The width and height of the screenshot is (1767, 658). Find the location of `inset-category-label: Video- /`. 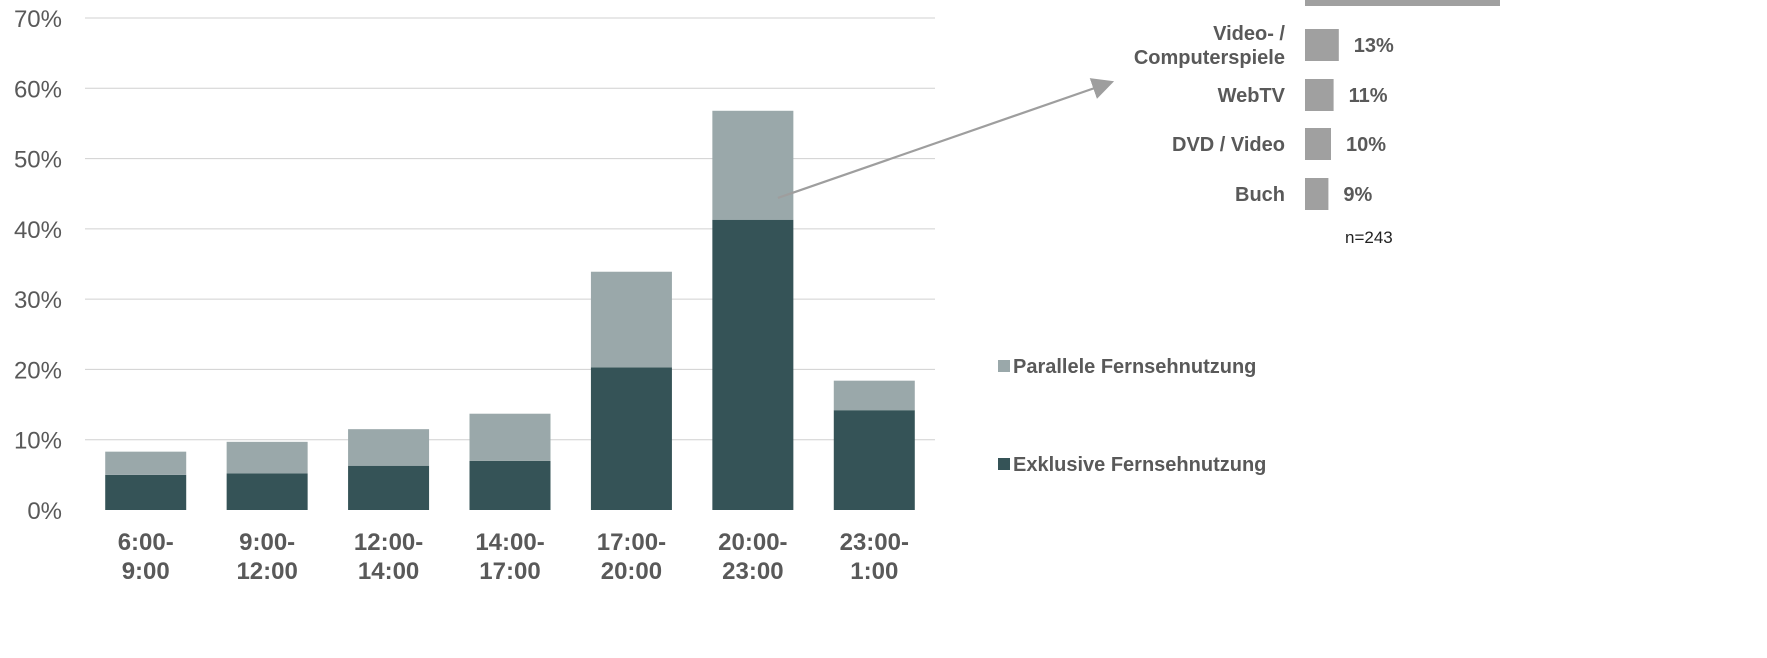

inset-category-label: Video- / is located at coordinates (1249, 34).